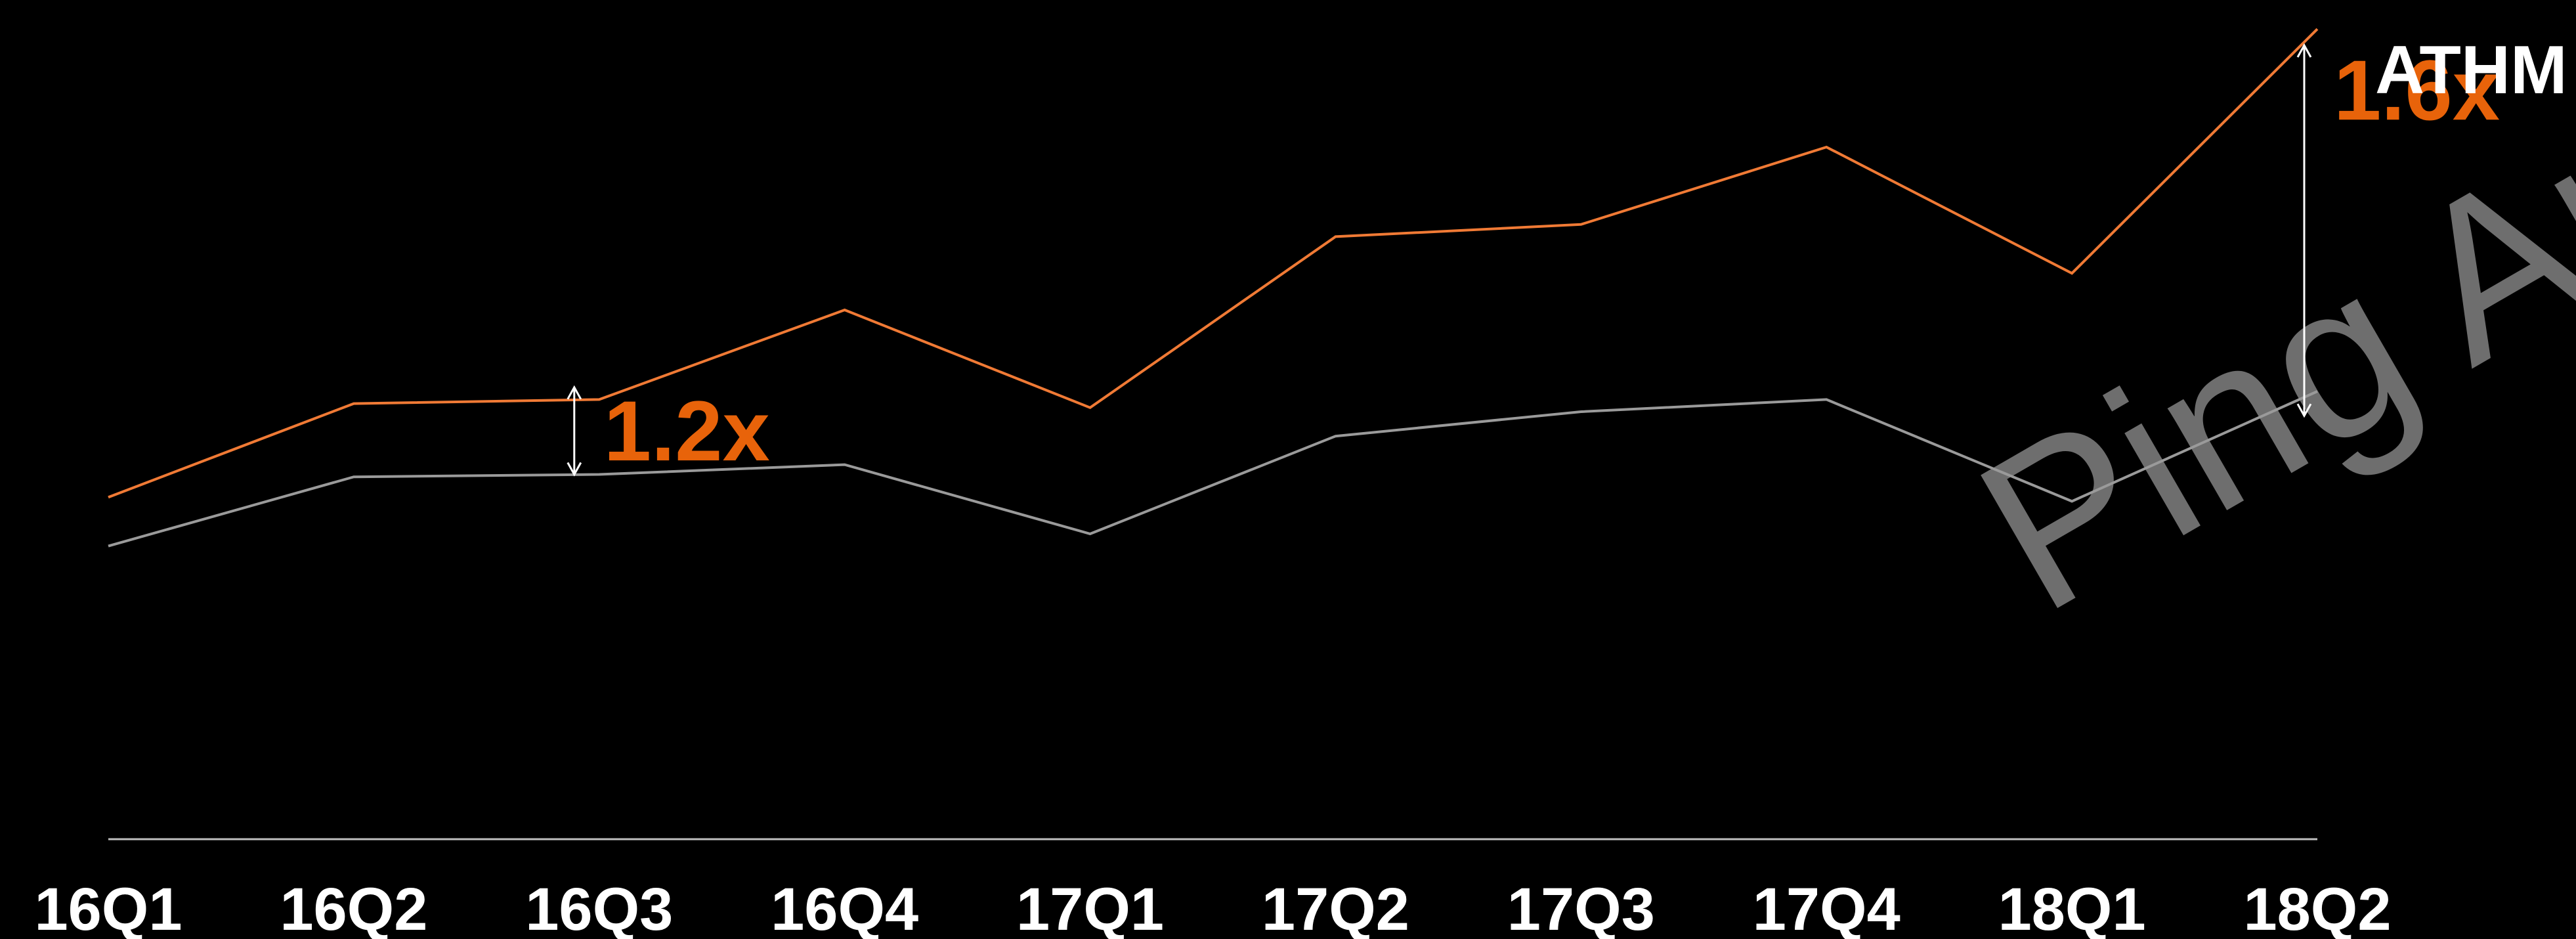 This screenshot has height=939, width=2576. I want to click on x-tick-label: 17Q3, so click(1581, 907).